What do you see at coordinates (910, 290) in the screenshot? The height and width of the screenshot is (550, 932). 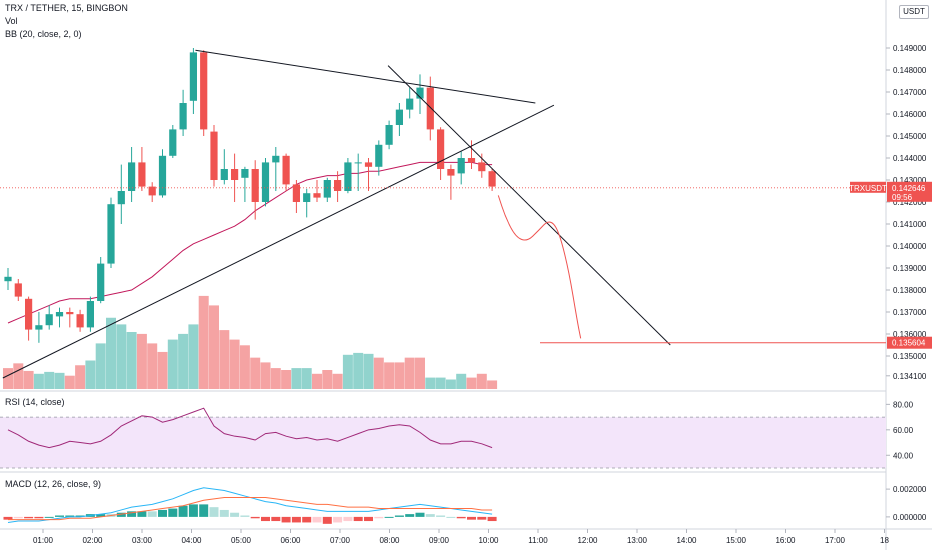 I see `price-tick-label: 0.138000` at bounding box center [910, 290].